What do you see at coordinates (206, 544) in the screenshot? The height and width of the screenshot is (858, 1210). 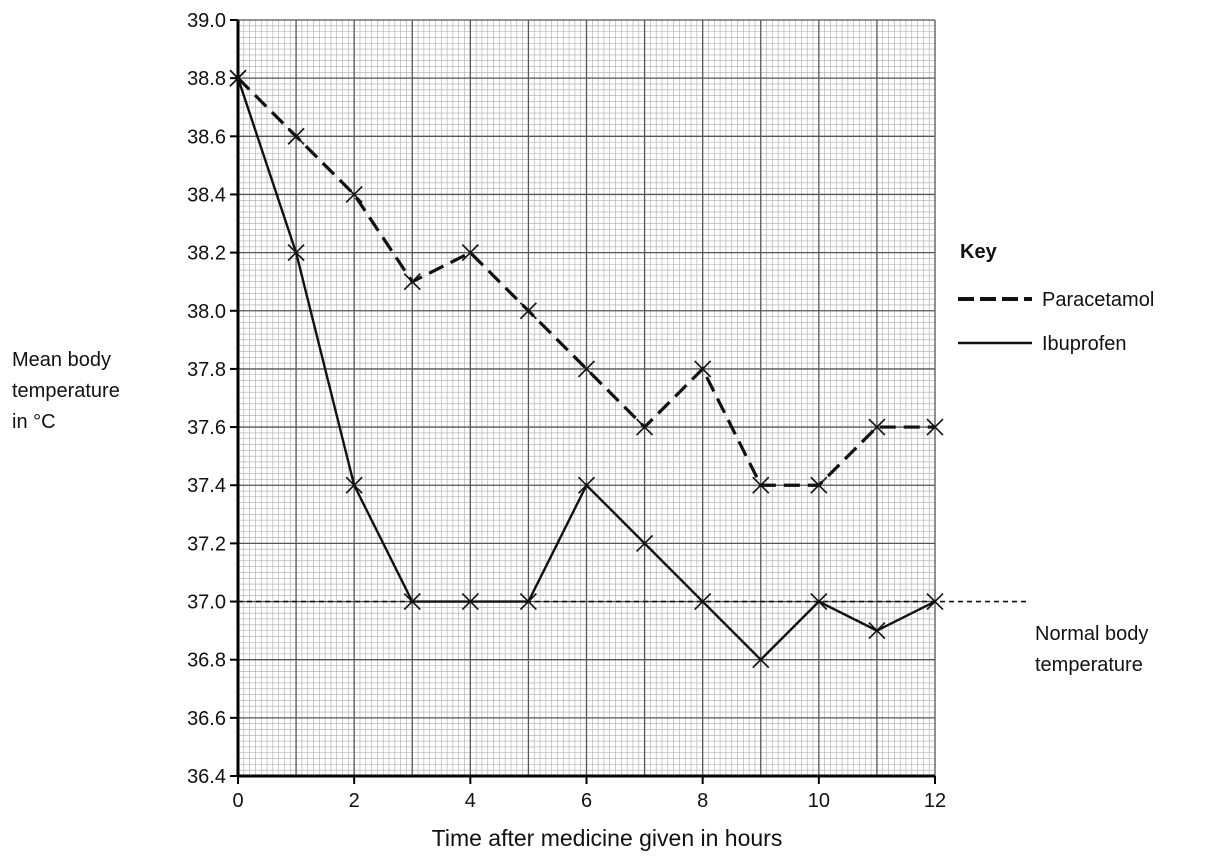 I see `y-tick-label: 37.2` at bounding box center [206, 544].